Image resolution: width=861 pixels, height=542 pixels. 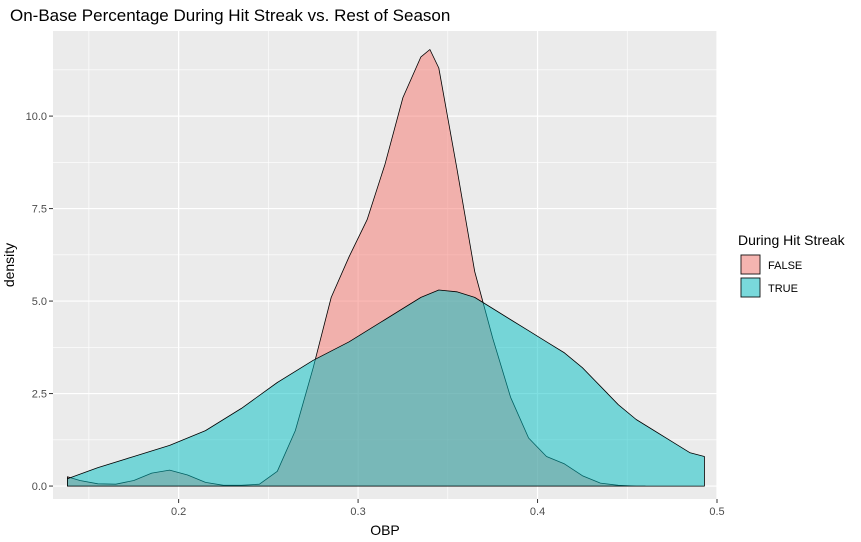 What do you see at coordinates (792, 240) in the screenshot?
I see `legend-title: During Hit Streak` at bounding box center [792, 240].